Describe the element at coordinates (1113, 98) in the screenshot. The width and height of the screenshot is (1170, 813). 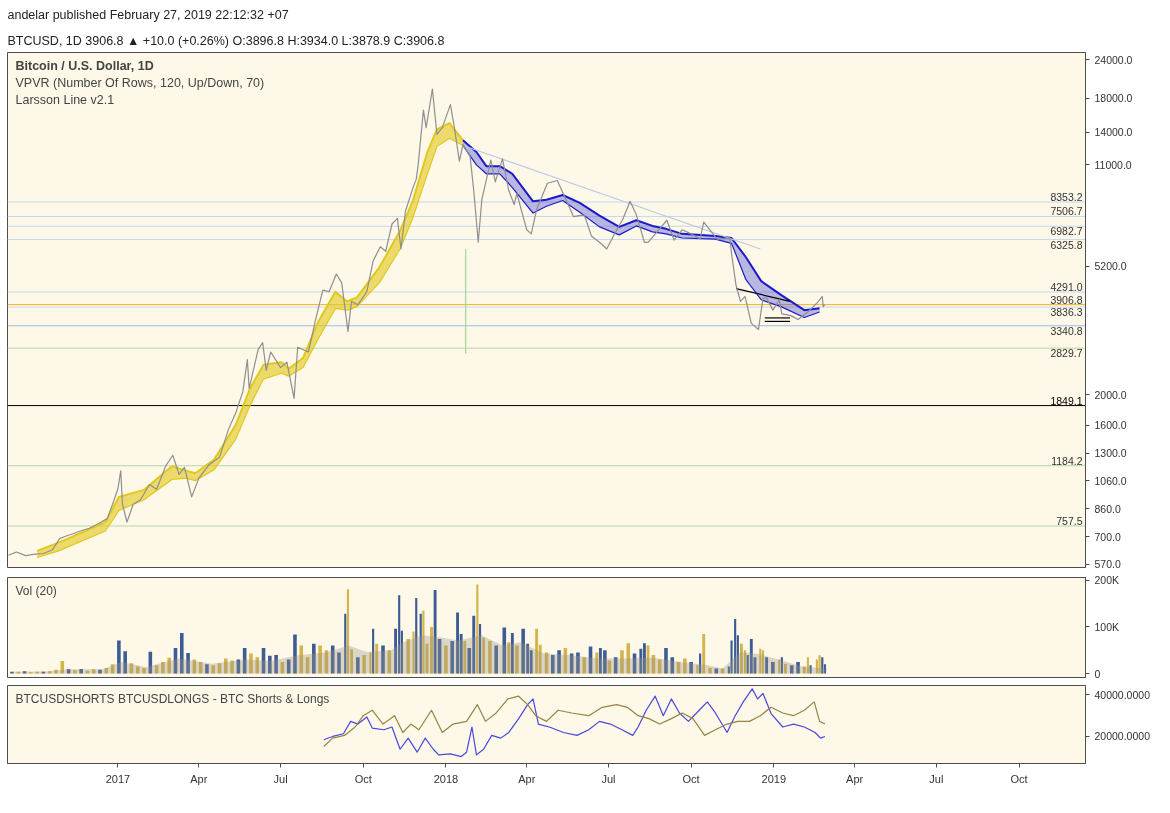
I see `y-tick-label: 18000.0` at that location.